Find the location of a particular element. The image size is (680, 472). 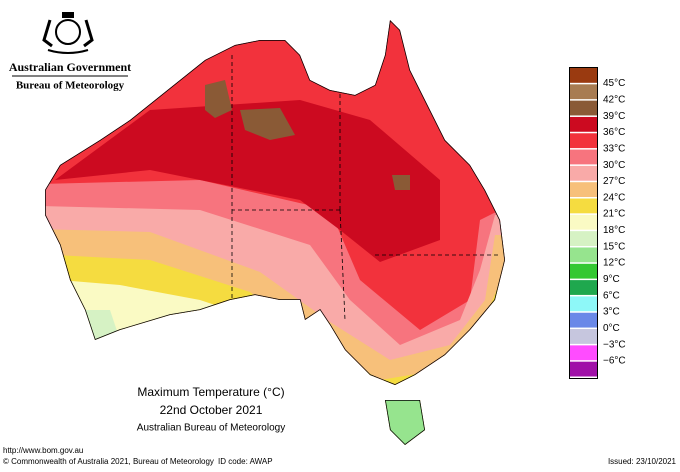

legend-label: 30°C is located at coordinates (614, 165).